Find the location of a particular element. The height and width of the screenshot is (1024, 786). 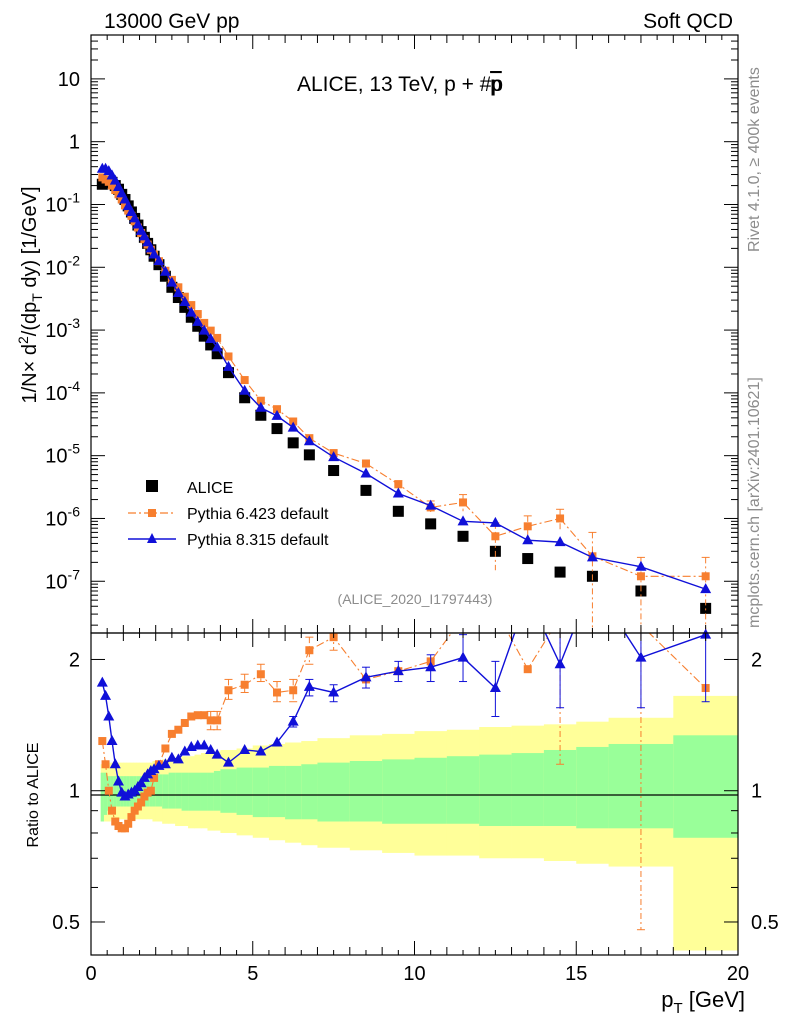

x-tick-label: 15 is located at coordinates (576, 974).